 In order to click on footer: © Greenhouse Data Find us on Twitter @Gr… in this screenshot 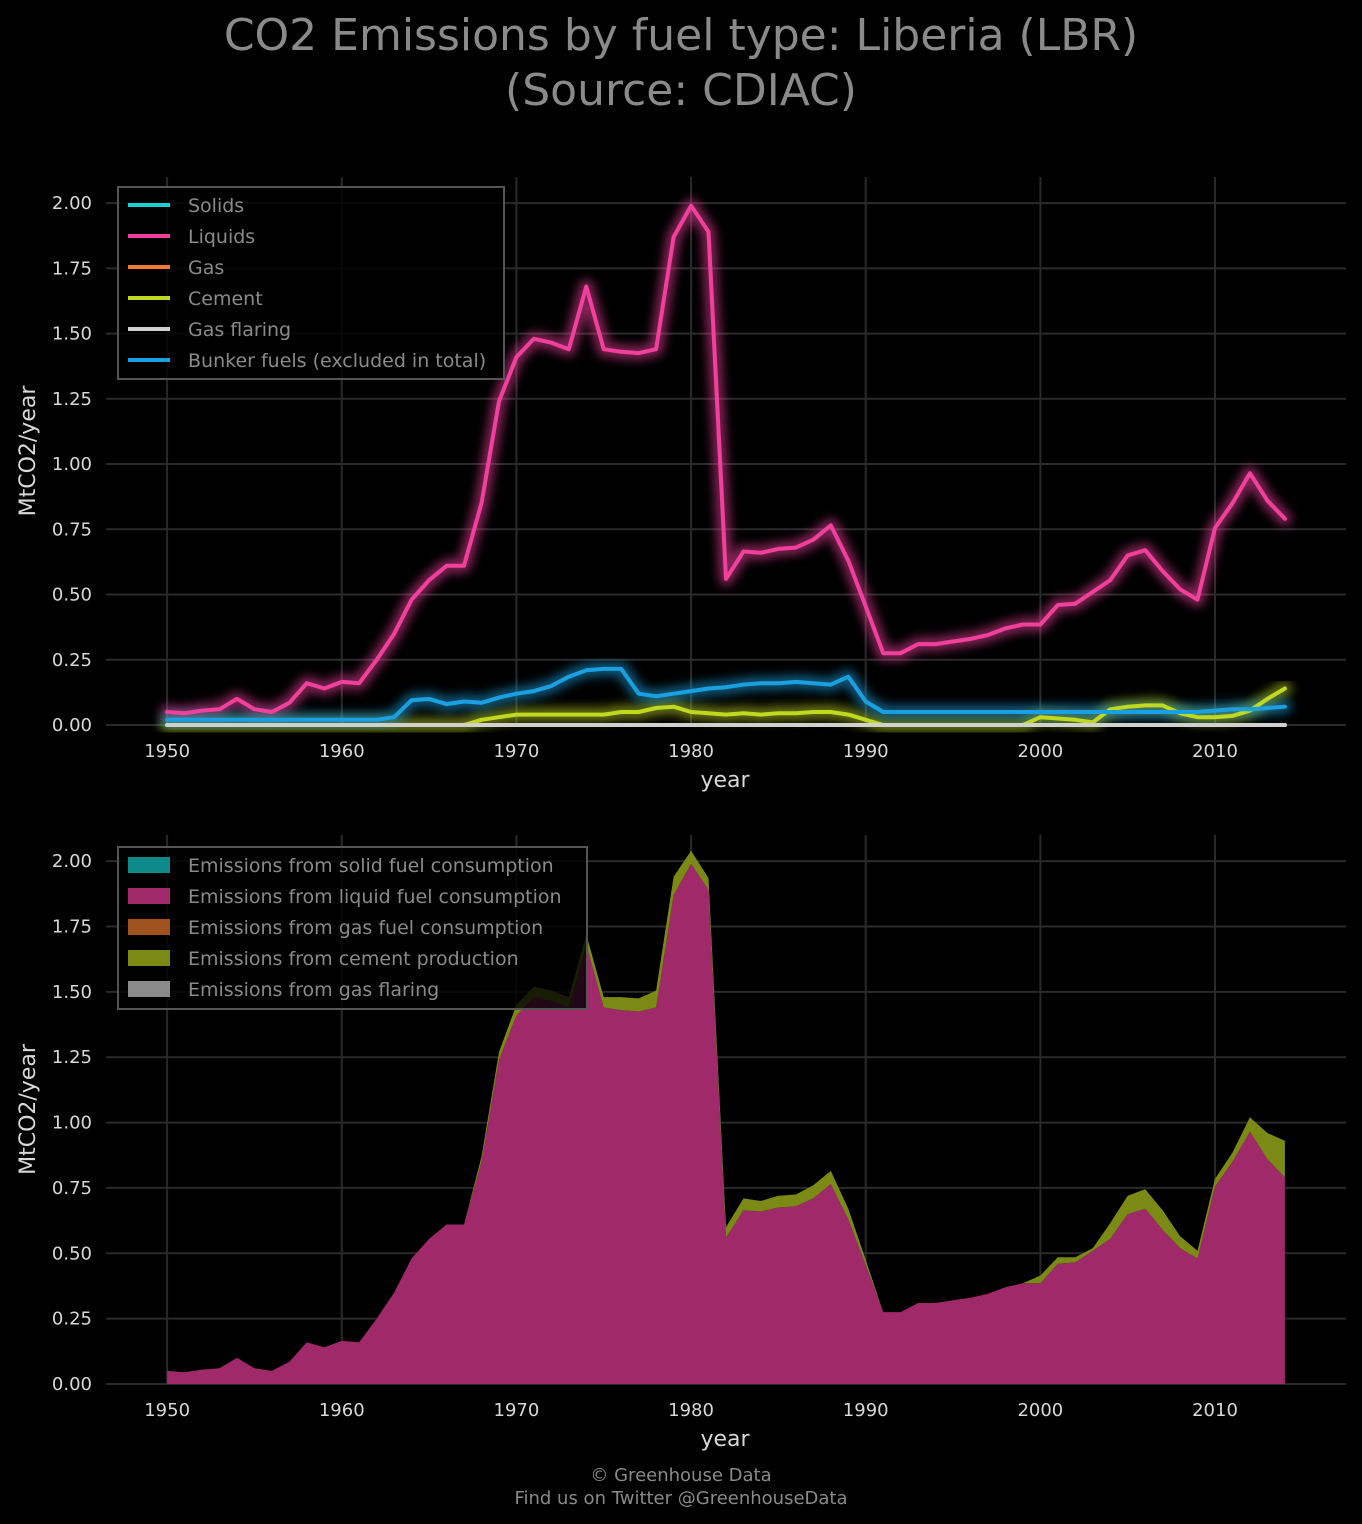, I will do `click(681, 1487)`.